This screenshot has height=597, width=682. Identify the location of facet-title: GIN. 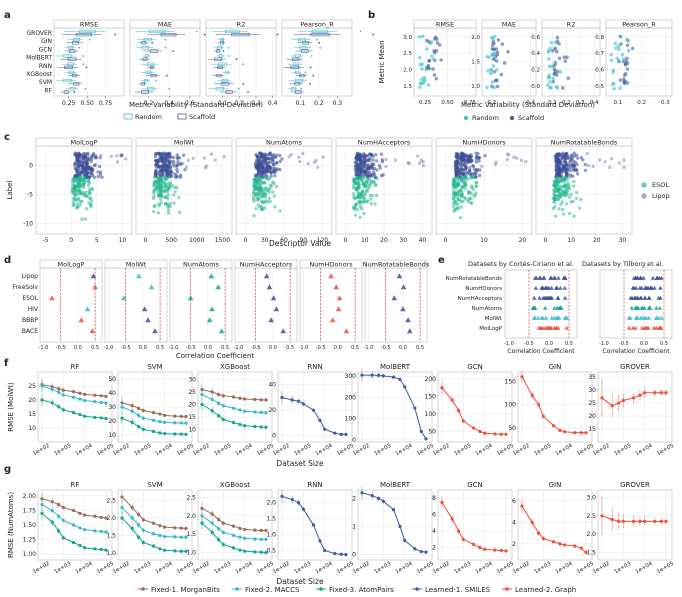
(555, 367).